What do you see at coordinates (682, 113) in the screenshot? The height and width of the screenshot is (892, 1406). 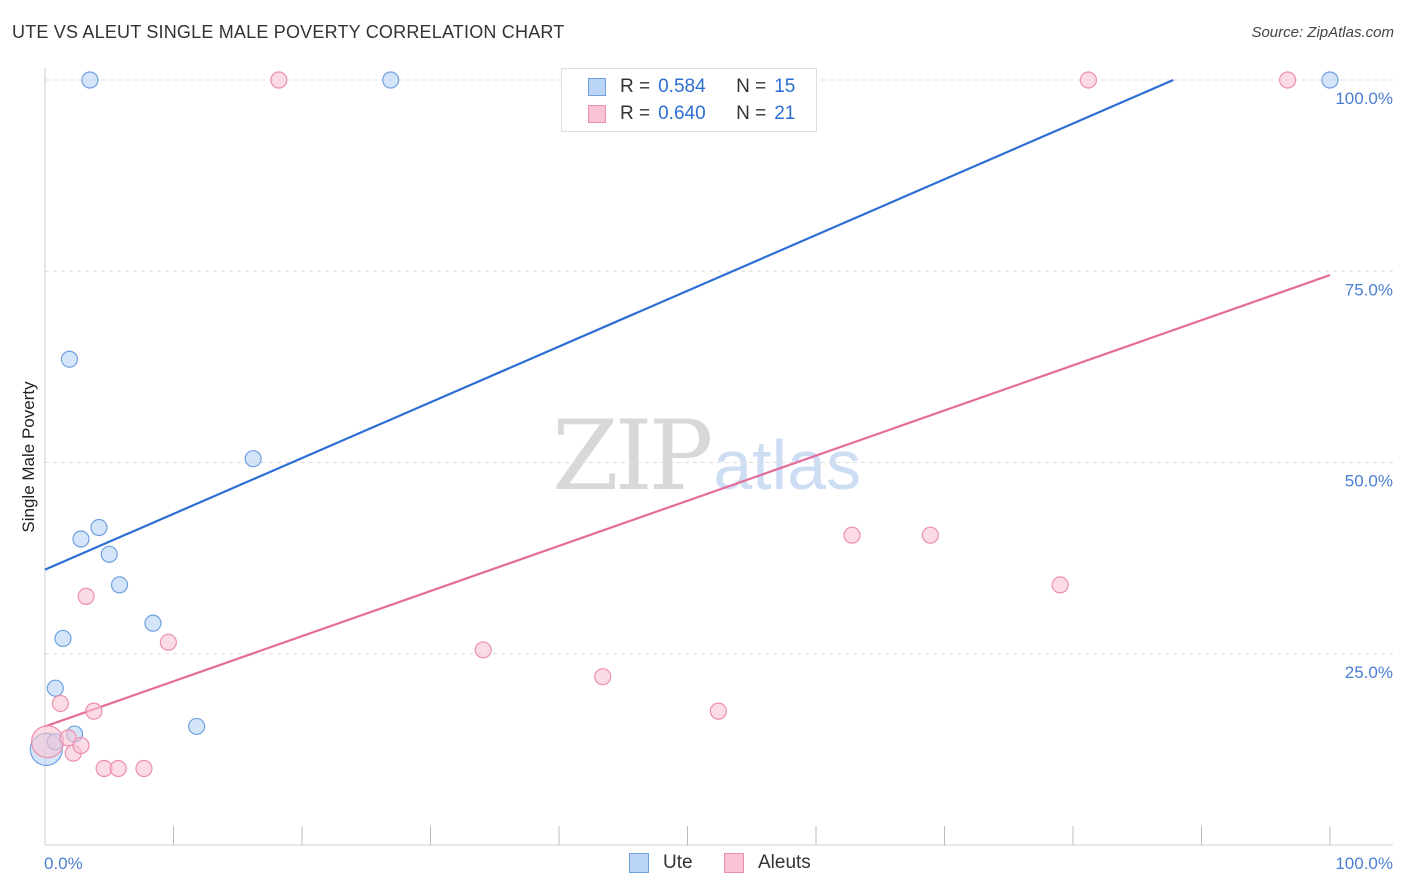 I see `legend-r-value: 0.640` at bounding box center [682, 113].